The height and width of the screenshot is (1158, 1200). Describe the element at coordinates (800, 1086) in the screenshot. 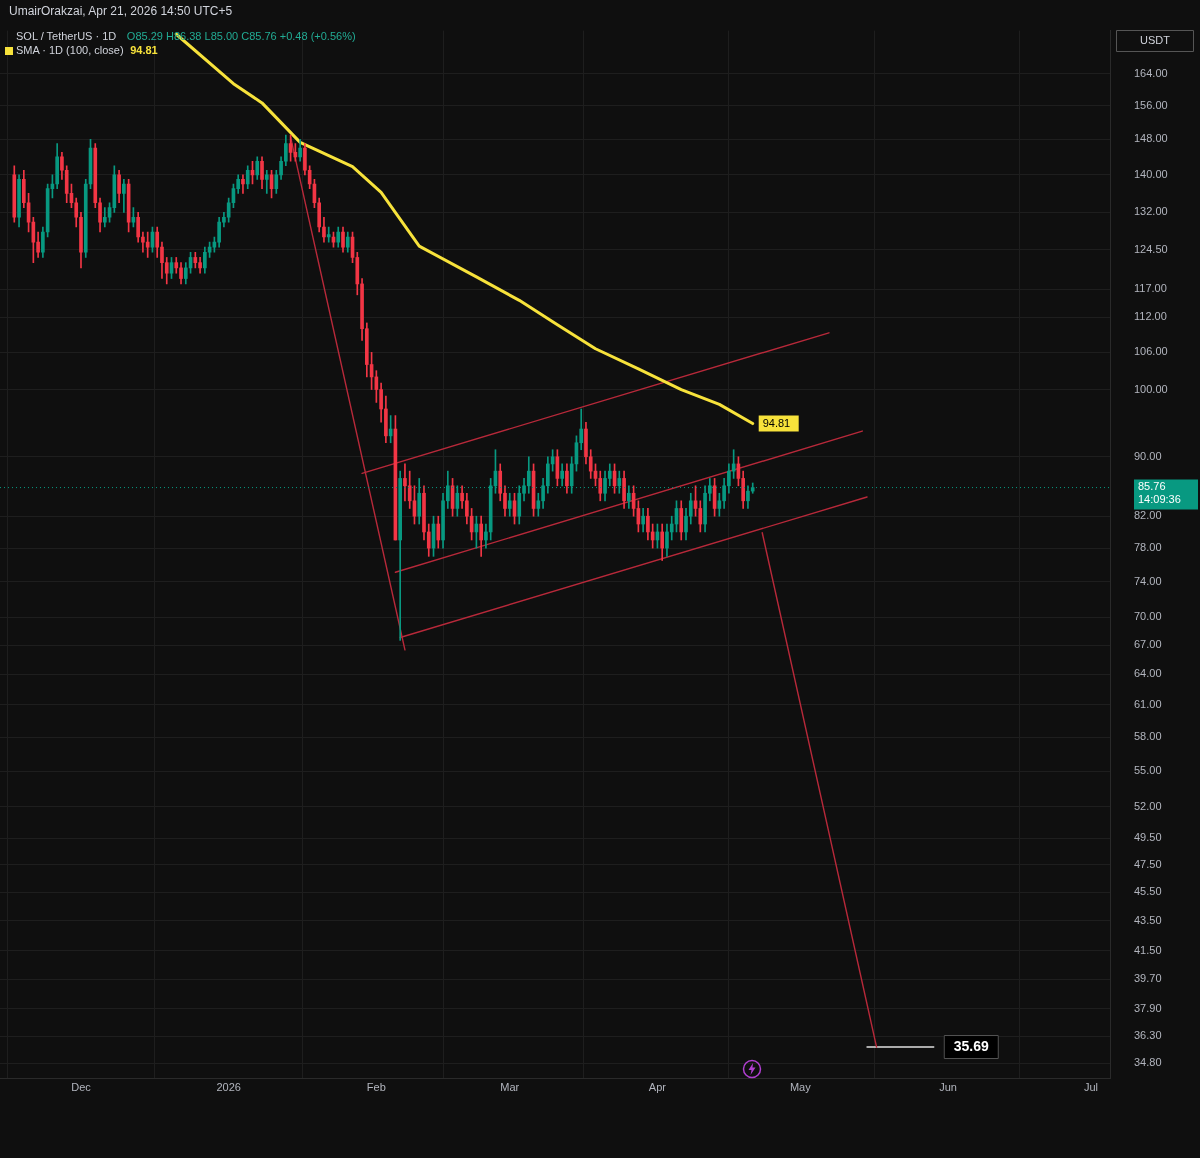

I see `x-tick-label: May` at that location.